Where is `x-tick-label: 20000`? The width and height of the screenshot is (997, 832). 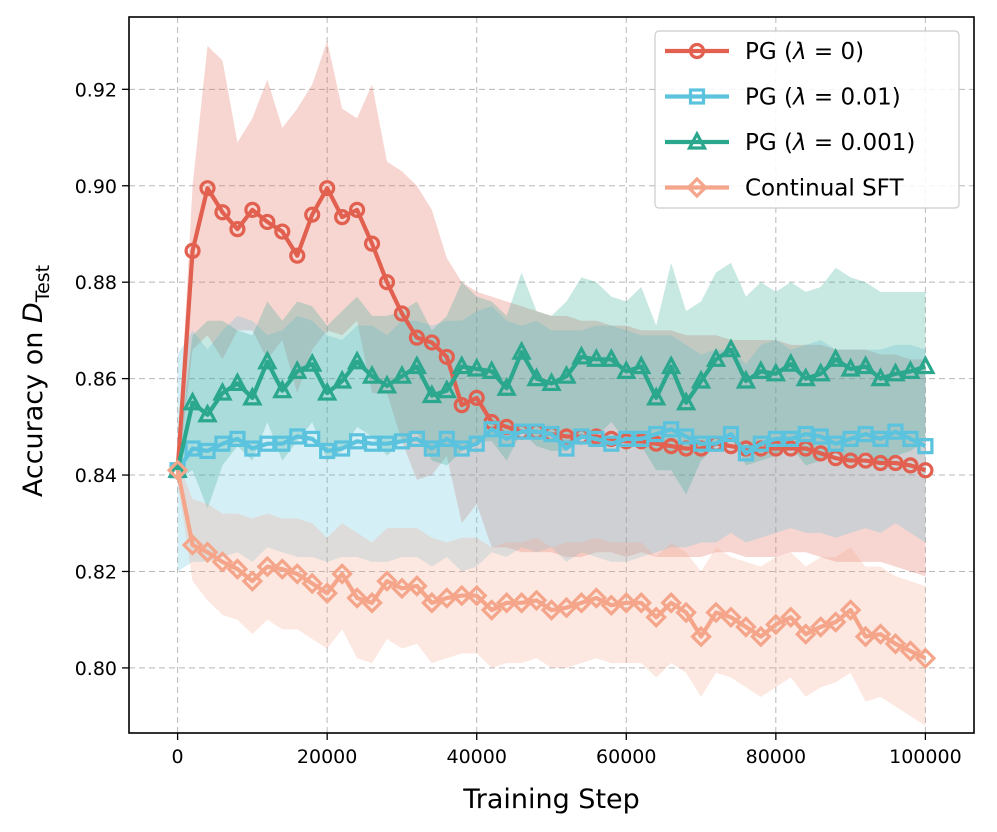
x-tick-label: 20000 is located at coordinates (327, 757).